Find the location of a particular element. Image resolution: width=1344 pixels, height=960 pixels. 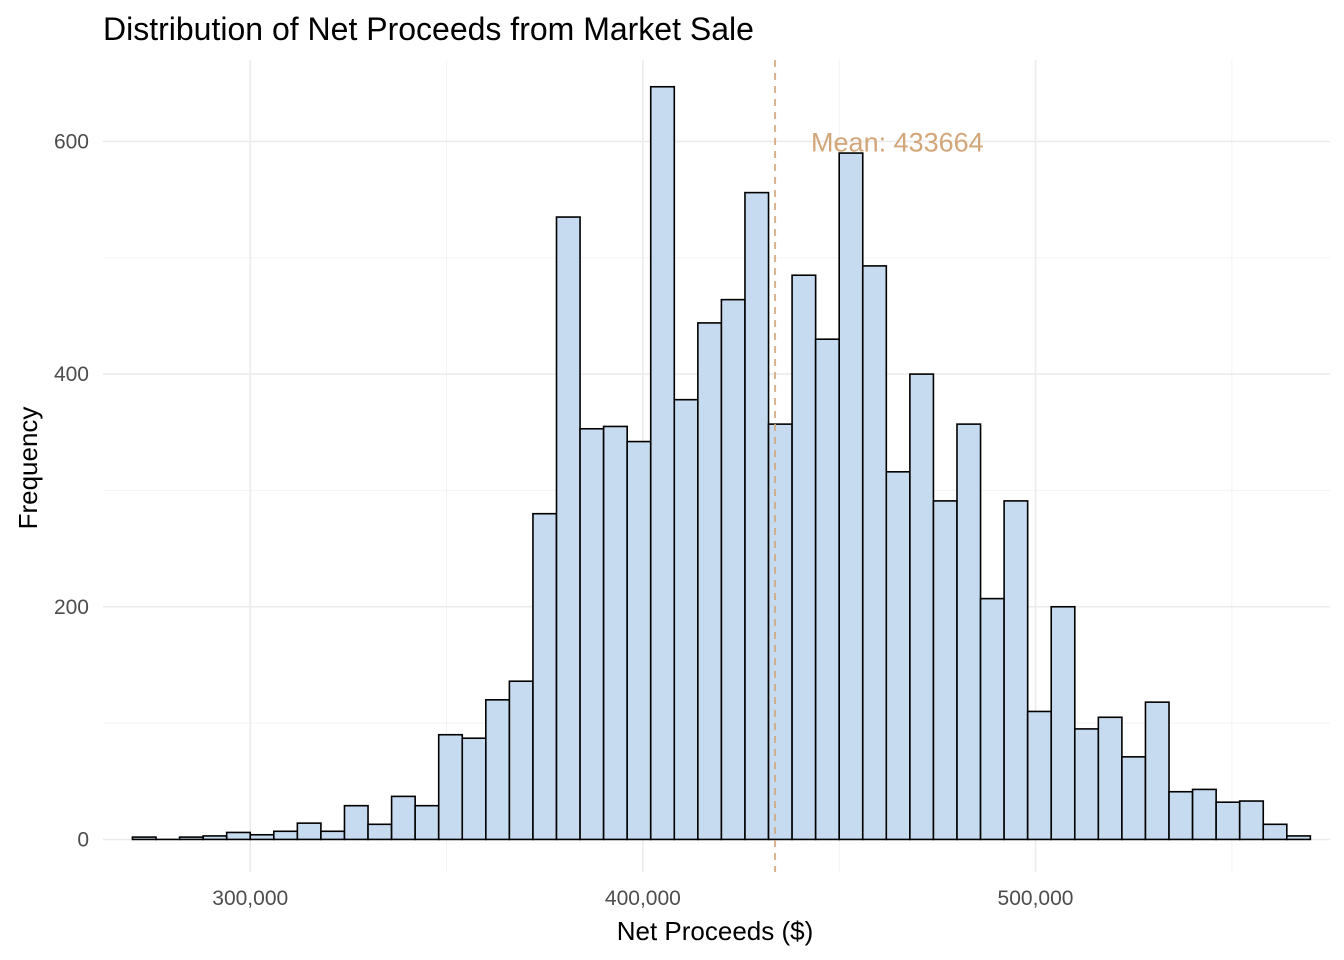

x-tick-label: 400,000 is located at coordinates (643, 898).